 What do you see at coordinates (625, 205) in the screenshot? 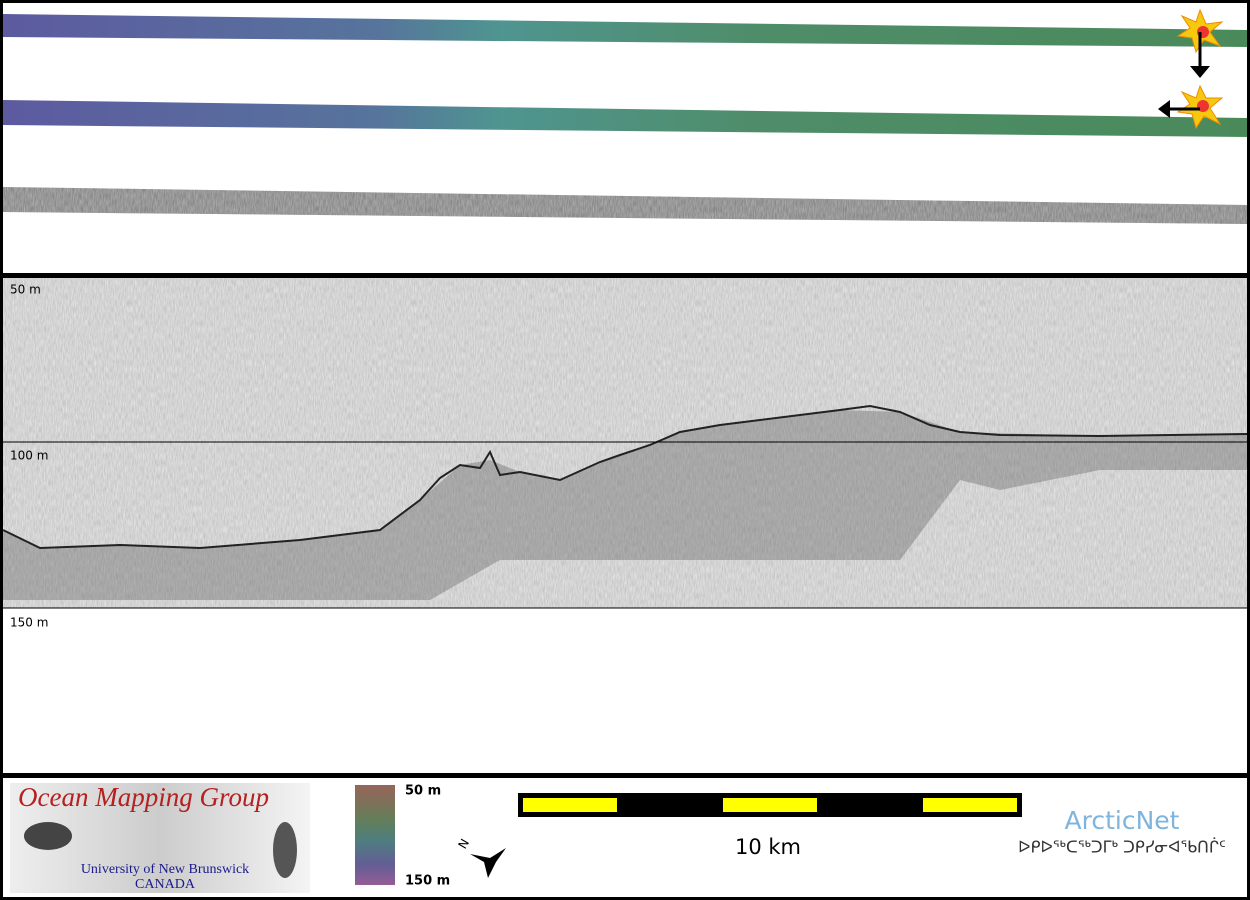
I see `backscatter-texture` at bounding box center [625, 205].